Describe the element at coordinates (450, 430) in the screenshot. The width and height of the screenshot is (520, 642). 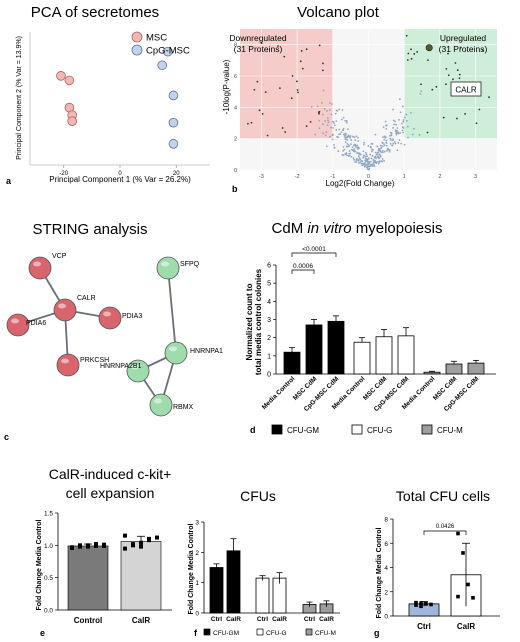
I see `cdm-legend-label: CFU-M` at that location.